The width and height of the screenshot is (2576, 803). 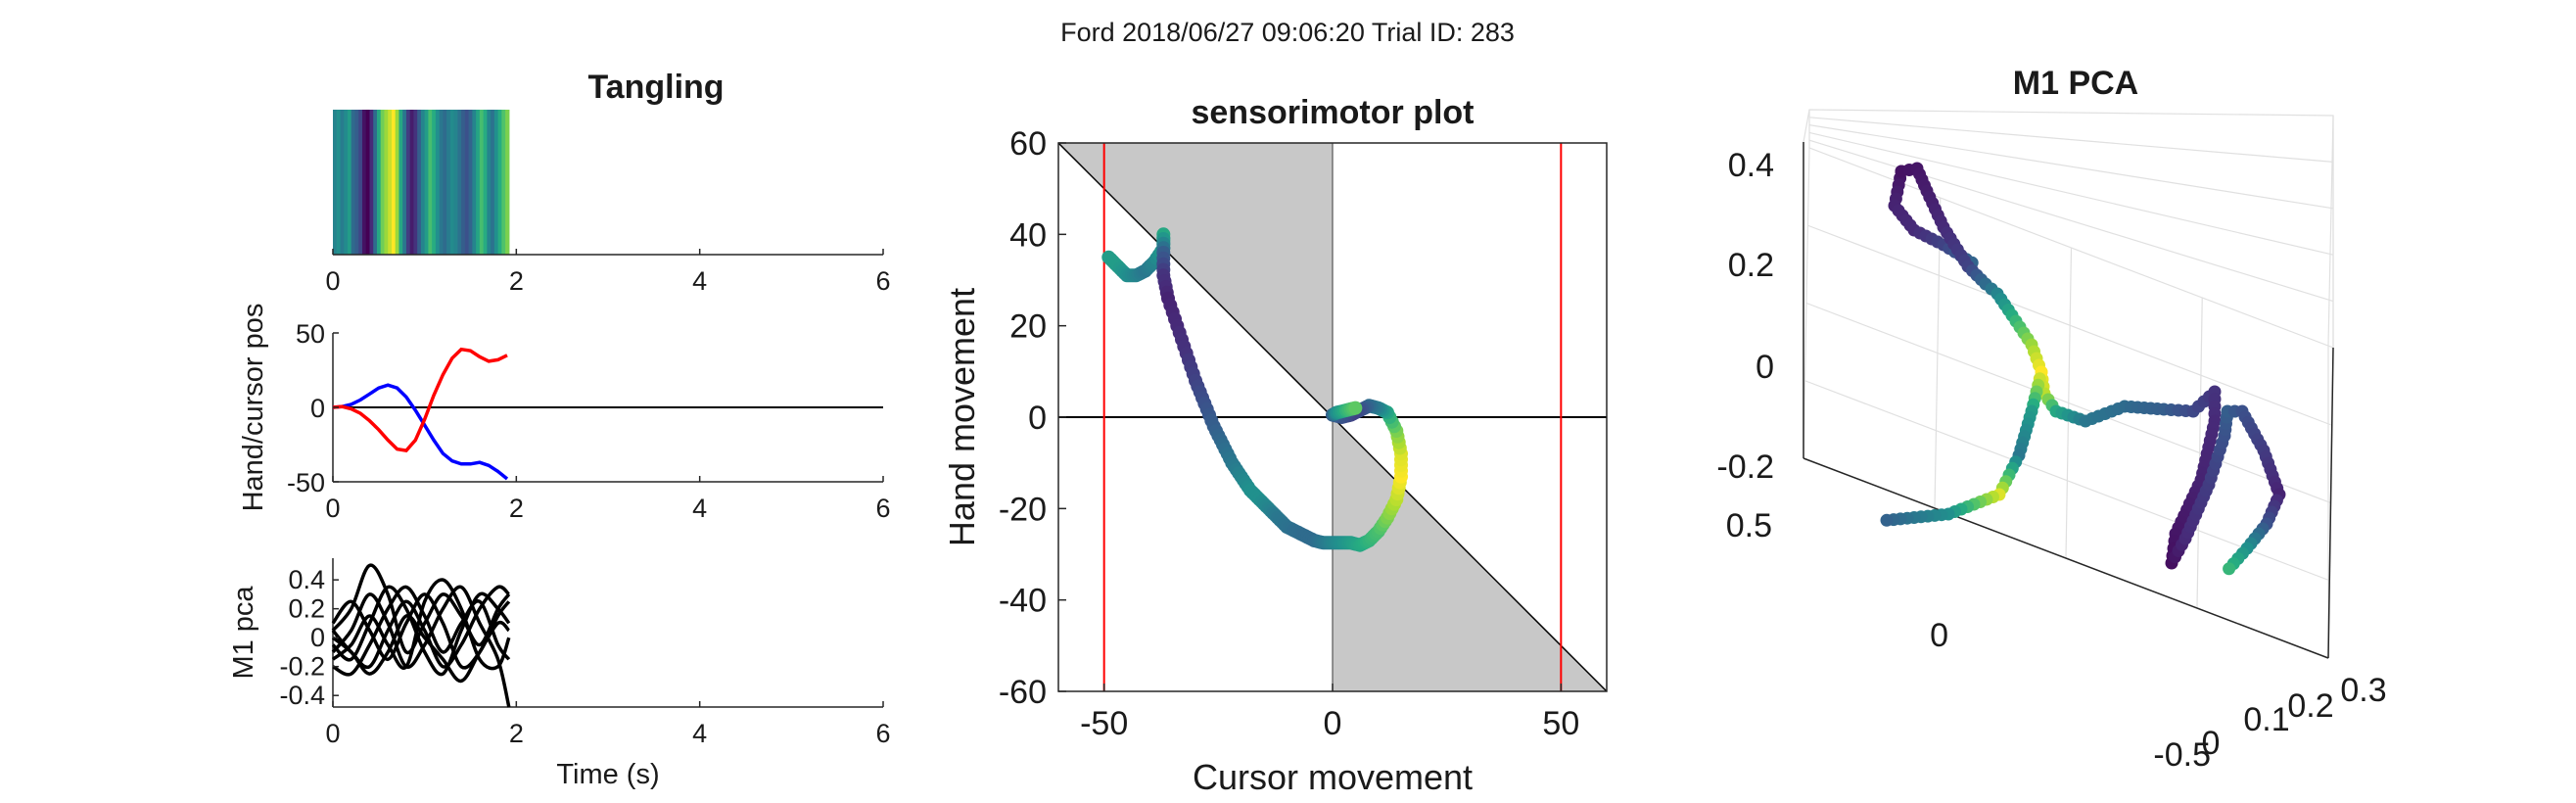 What do you see at coordinates (254, 408) in the screenshot?
I see `hand-cursor-ylabel: Hand/cursor pos` at bounding box center [254, 408].